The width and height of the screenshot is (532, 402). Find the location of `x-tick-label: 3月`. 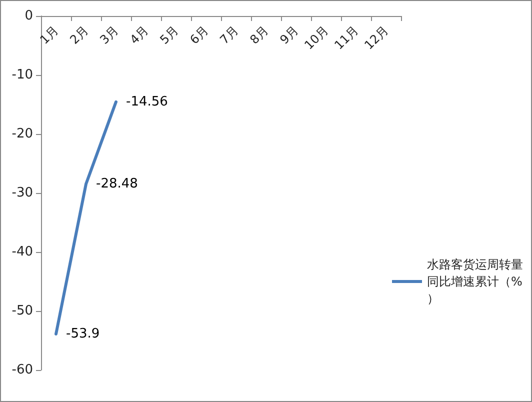

x-tick-label: 3月 is located at coordinates (109, 35).